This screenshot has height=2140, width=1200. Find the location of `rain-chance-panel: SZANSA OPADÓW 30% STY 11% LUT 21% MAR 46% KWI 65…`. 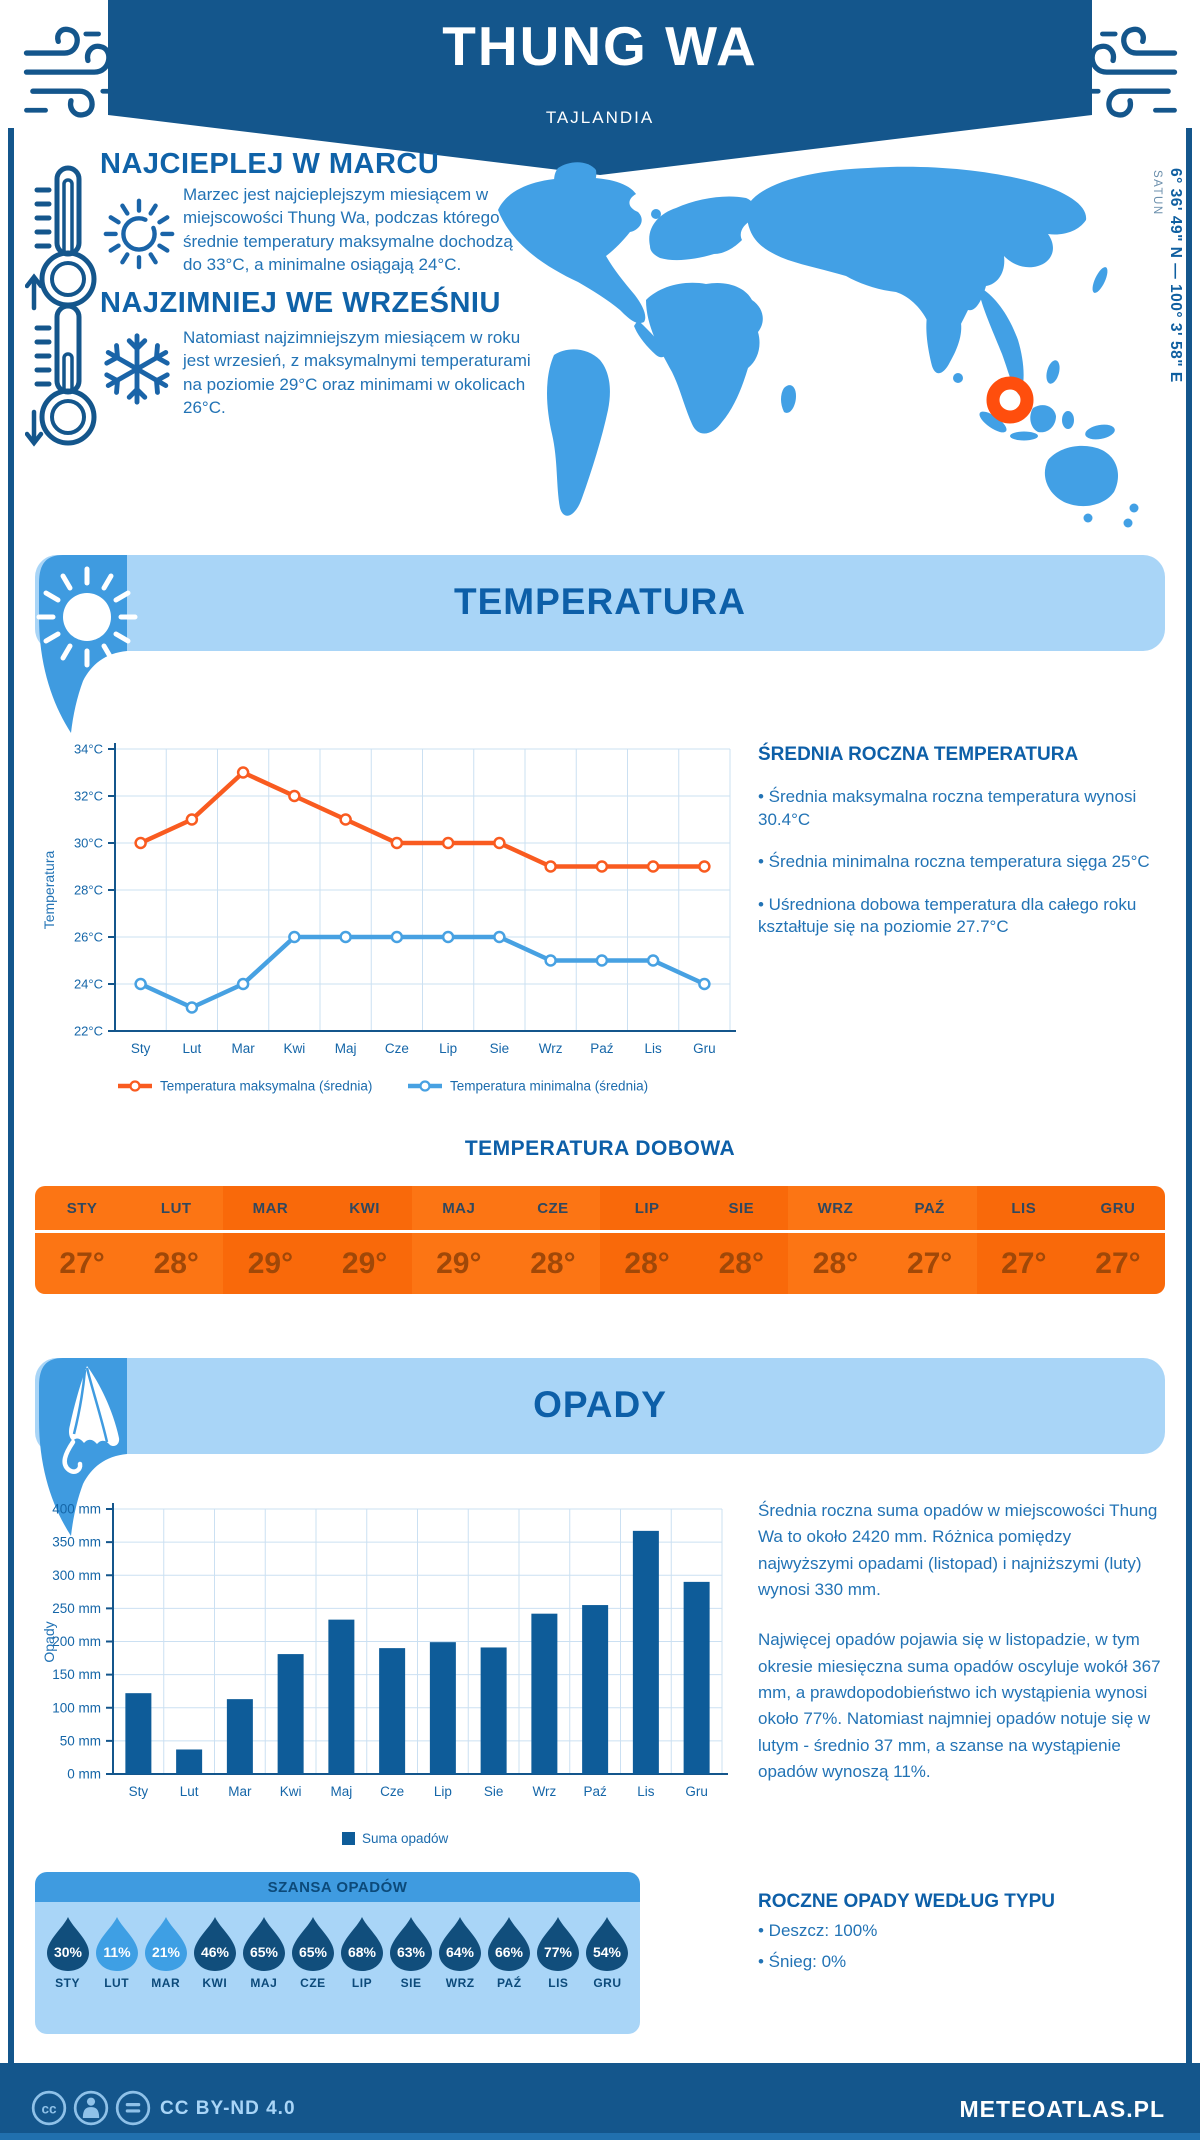

rain-chance-panel: SZANSA OPADÓW 30% STY 11% LUT 21% MAR 46% KWI 65… is located at coordinates (337, 1953).